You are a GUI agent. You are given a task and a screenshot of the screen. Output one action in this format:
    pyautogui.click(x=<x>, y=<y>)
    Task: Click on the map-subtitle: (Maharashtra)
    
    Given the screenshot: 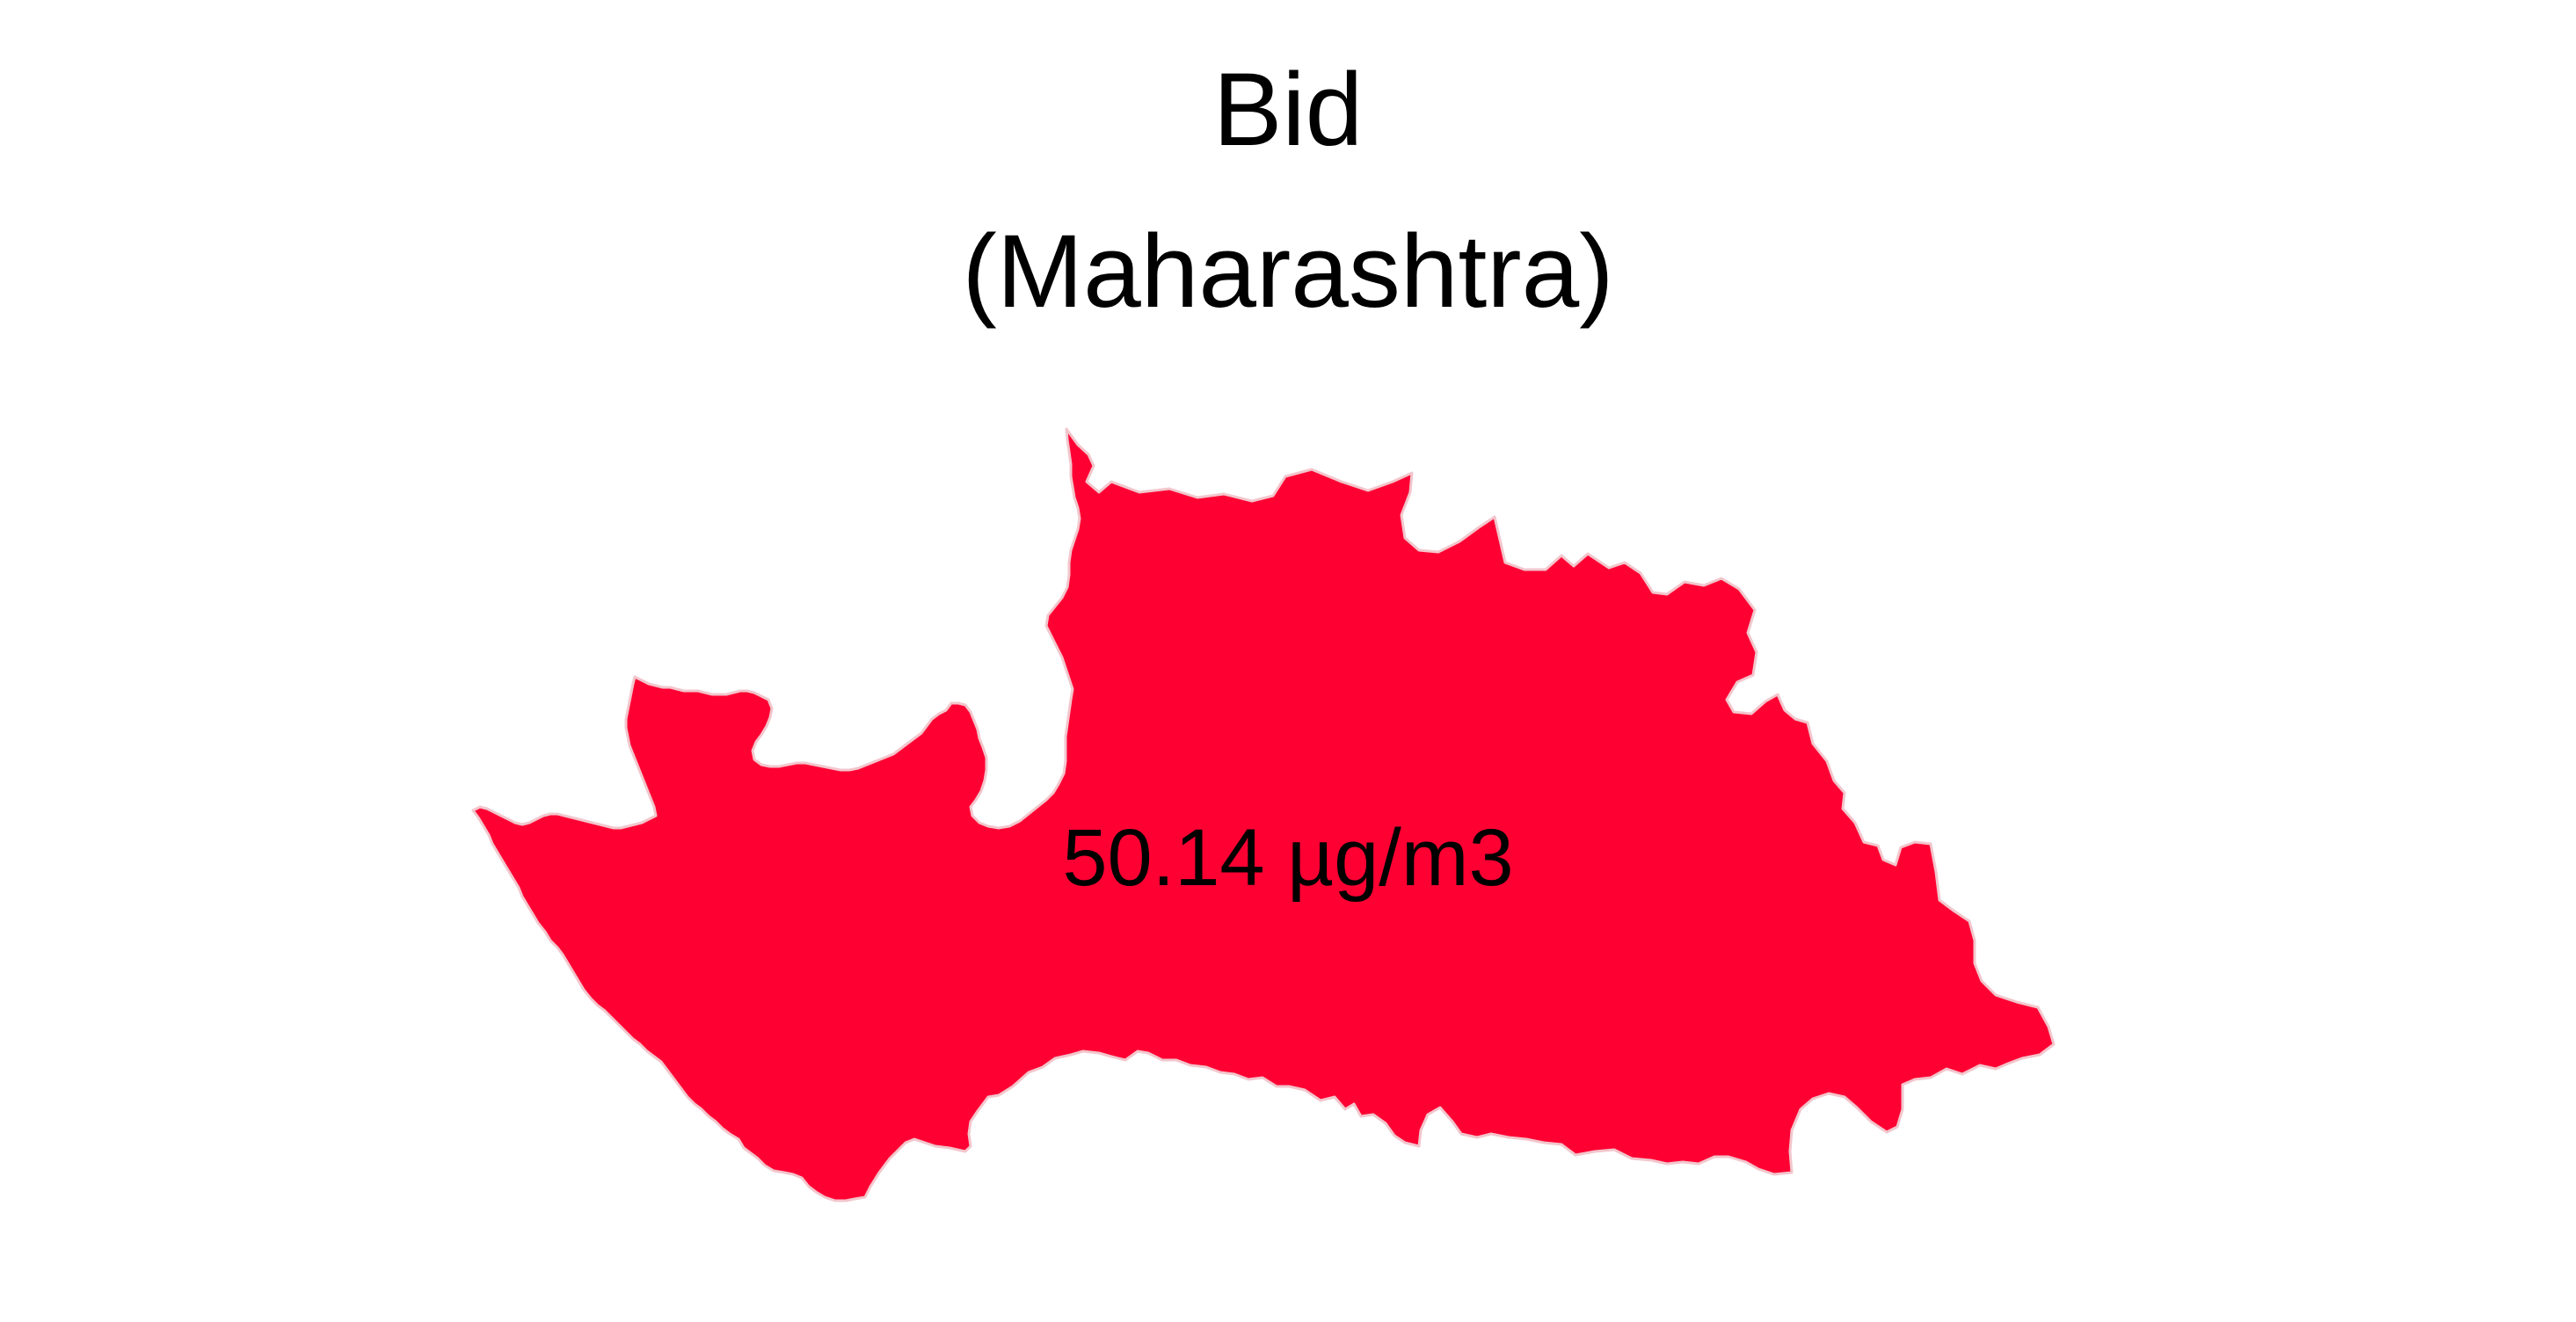 What is the action you would take?
    pyautogui.click(x=1288, y=272)
    